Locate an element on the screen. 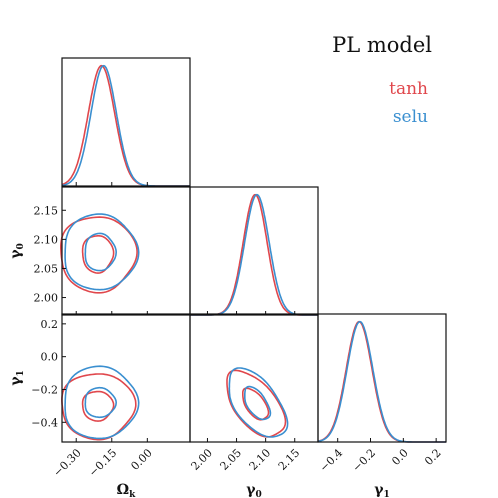  contour-68-omega_k-gamma1-selu is located at coordinates (100, 402).